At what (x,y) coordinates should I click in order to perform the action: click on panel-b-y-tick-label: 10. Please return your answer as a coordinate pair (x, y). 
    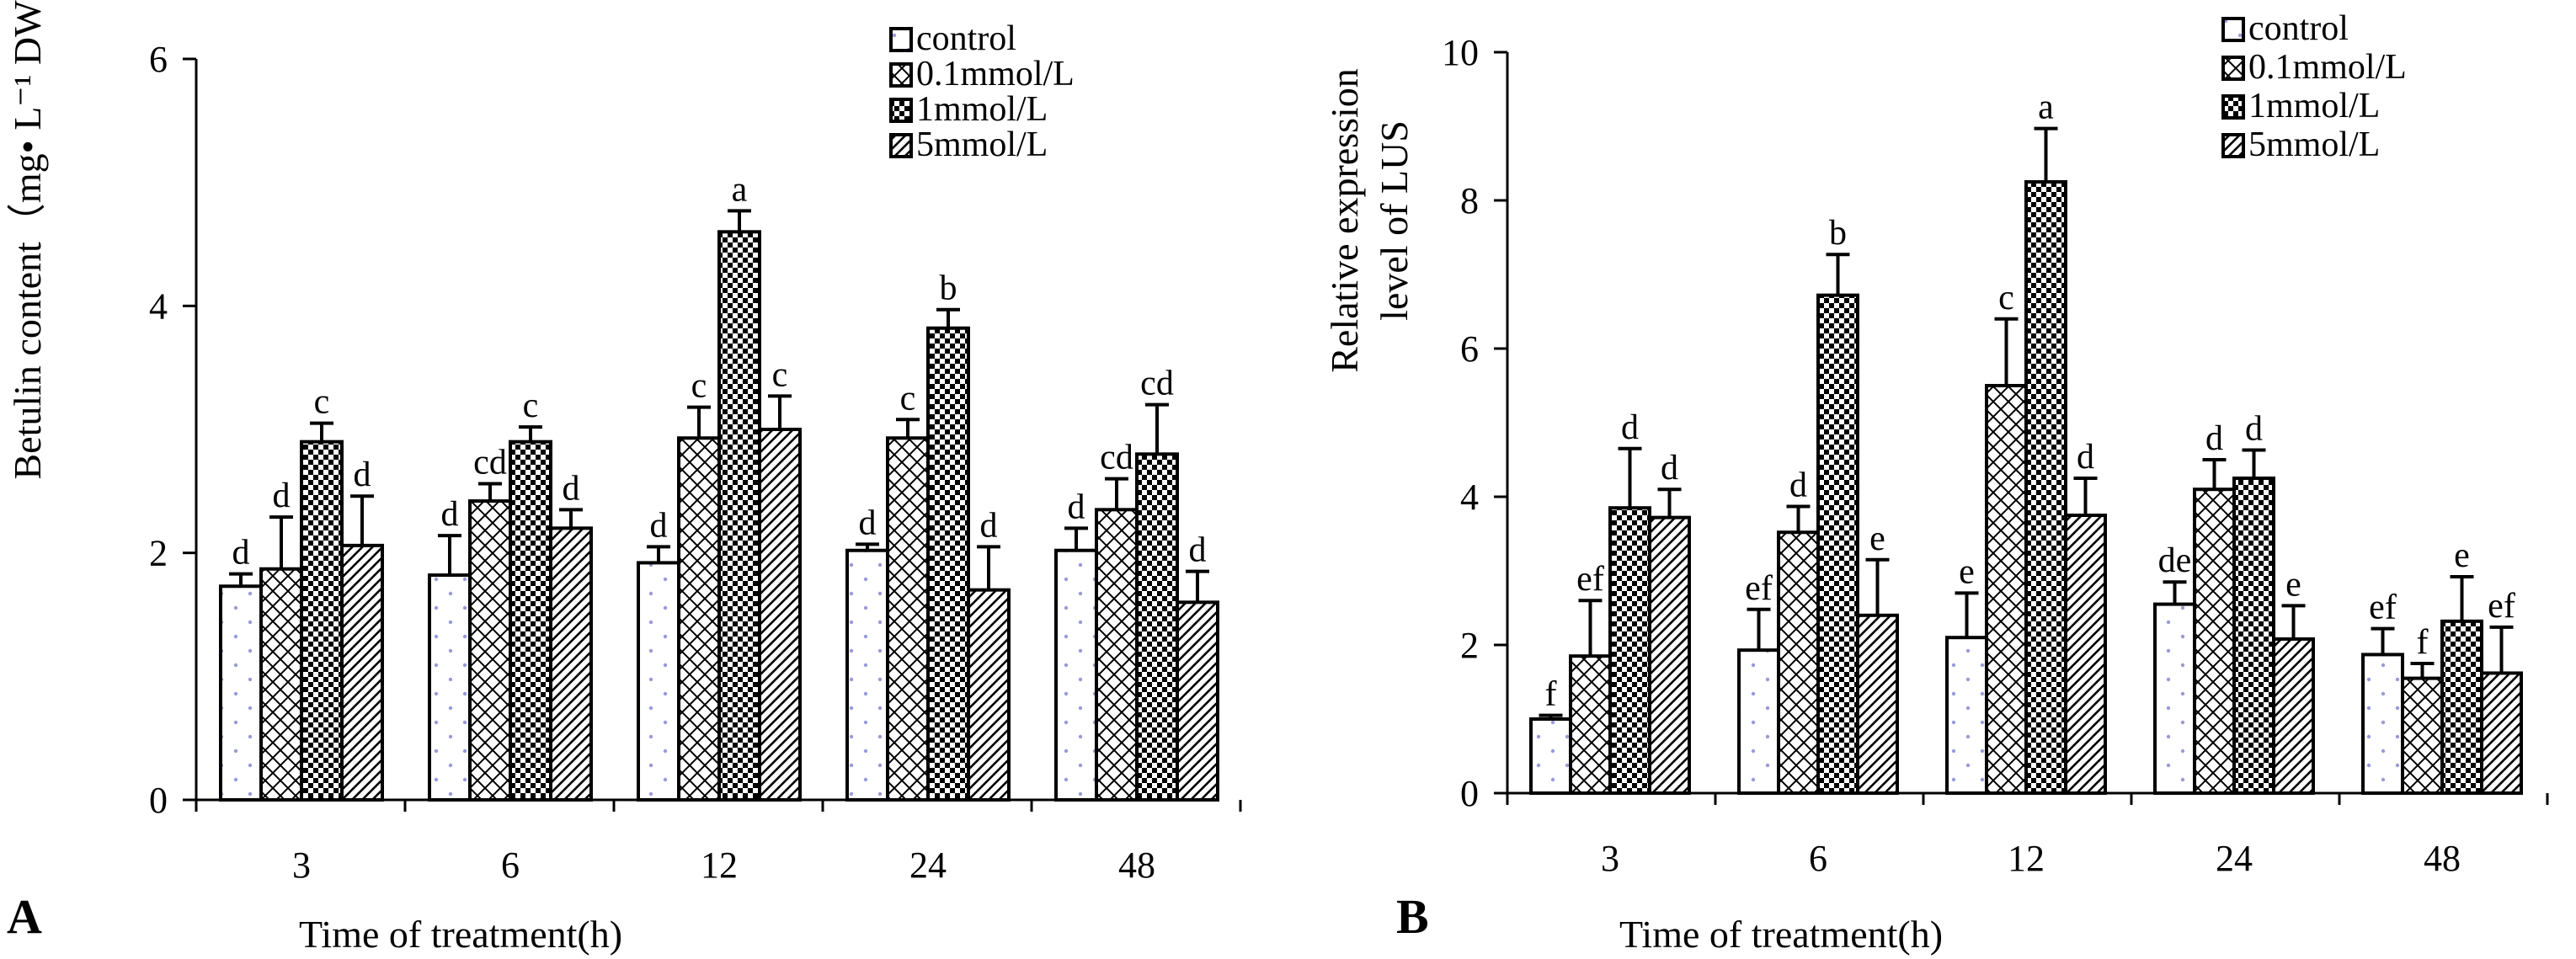
    Looking at the image, I should click on (1460, 52).